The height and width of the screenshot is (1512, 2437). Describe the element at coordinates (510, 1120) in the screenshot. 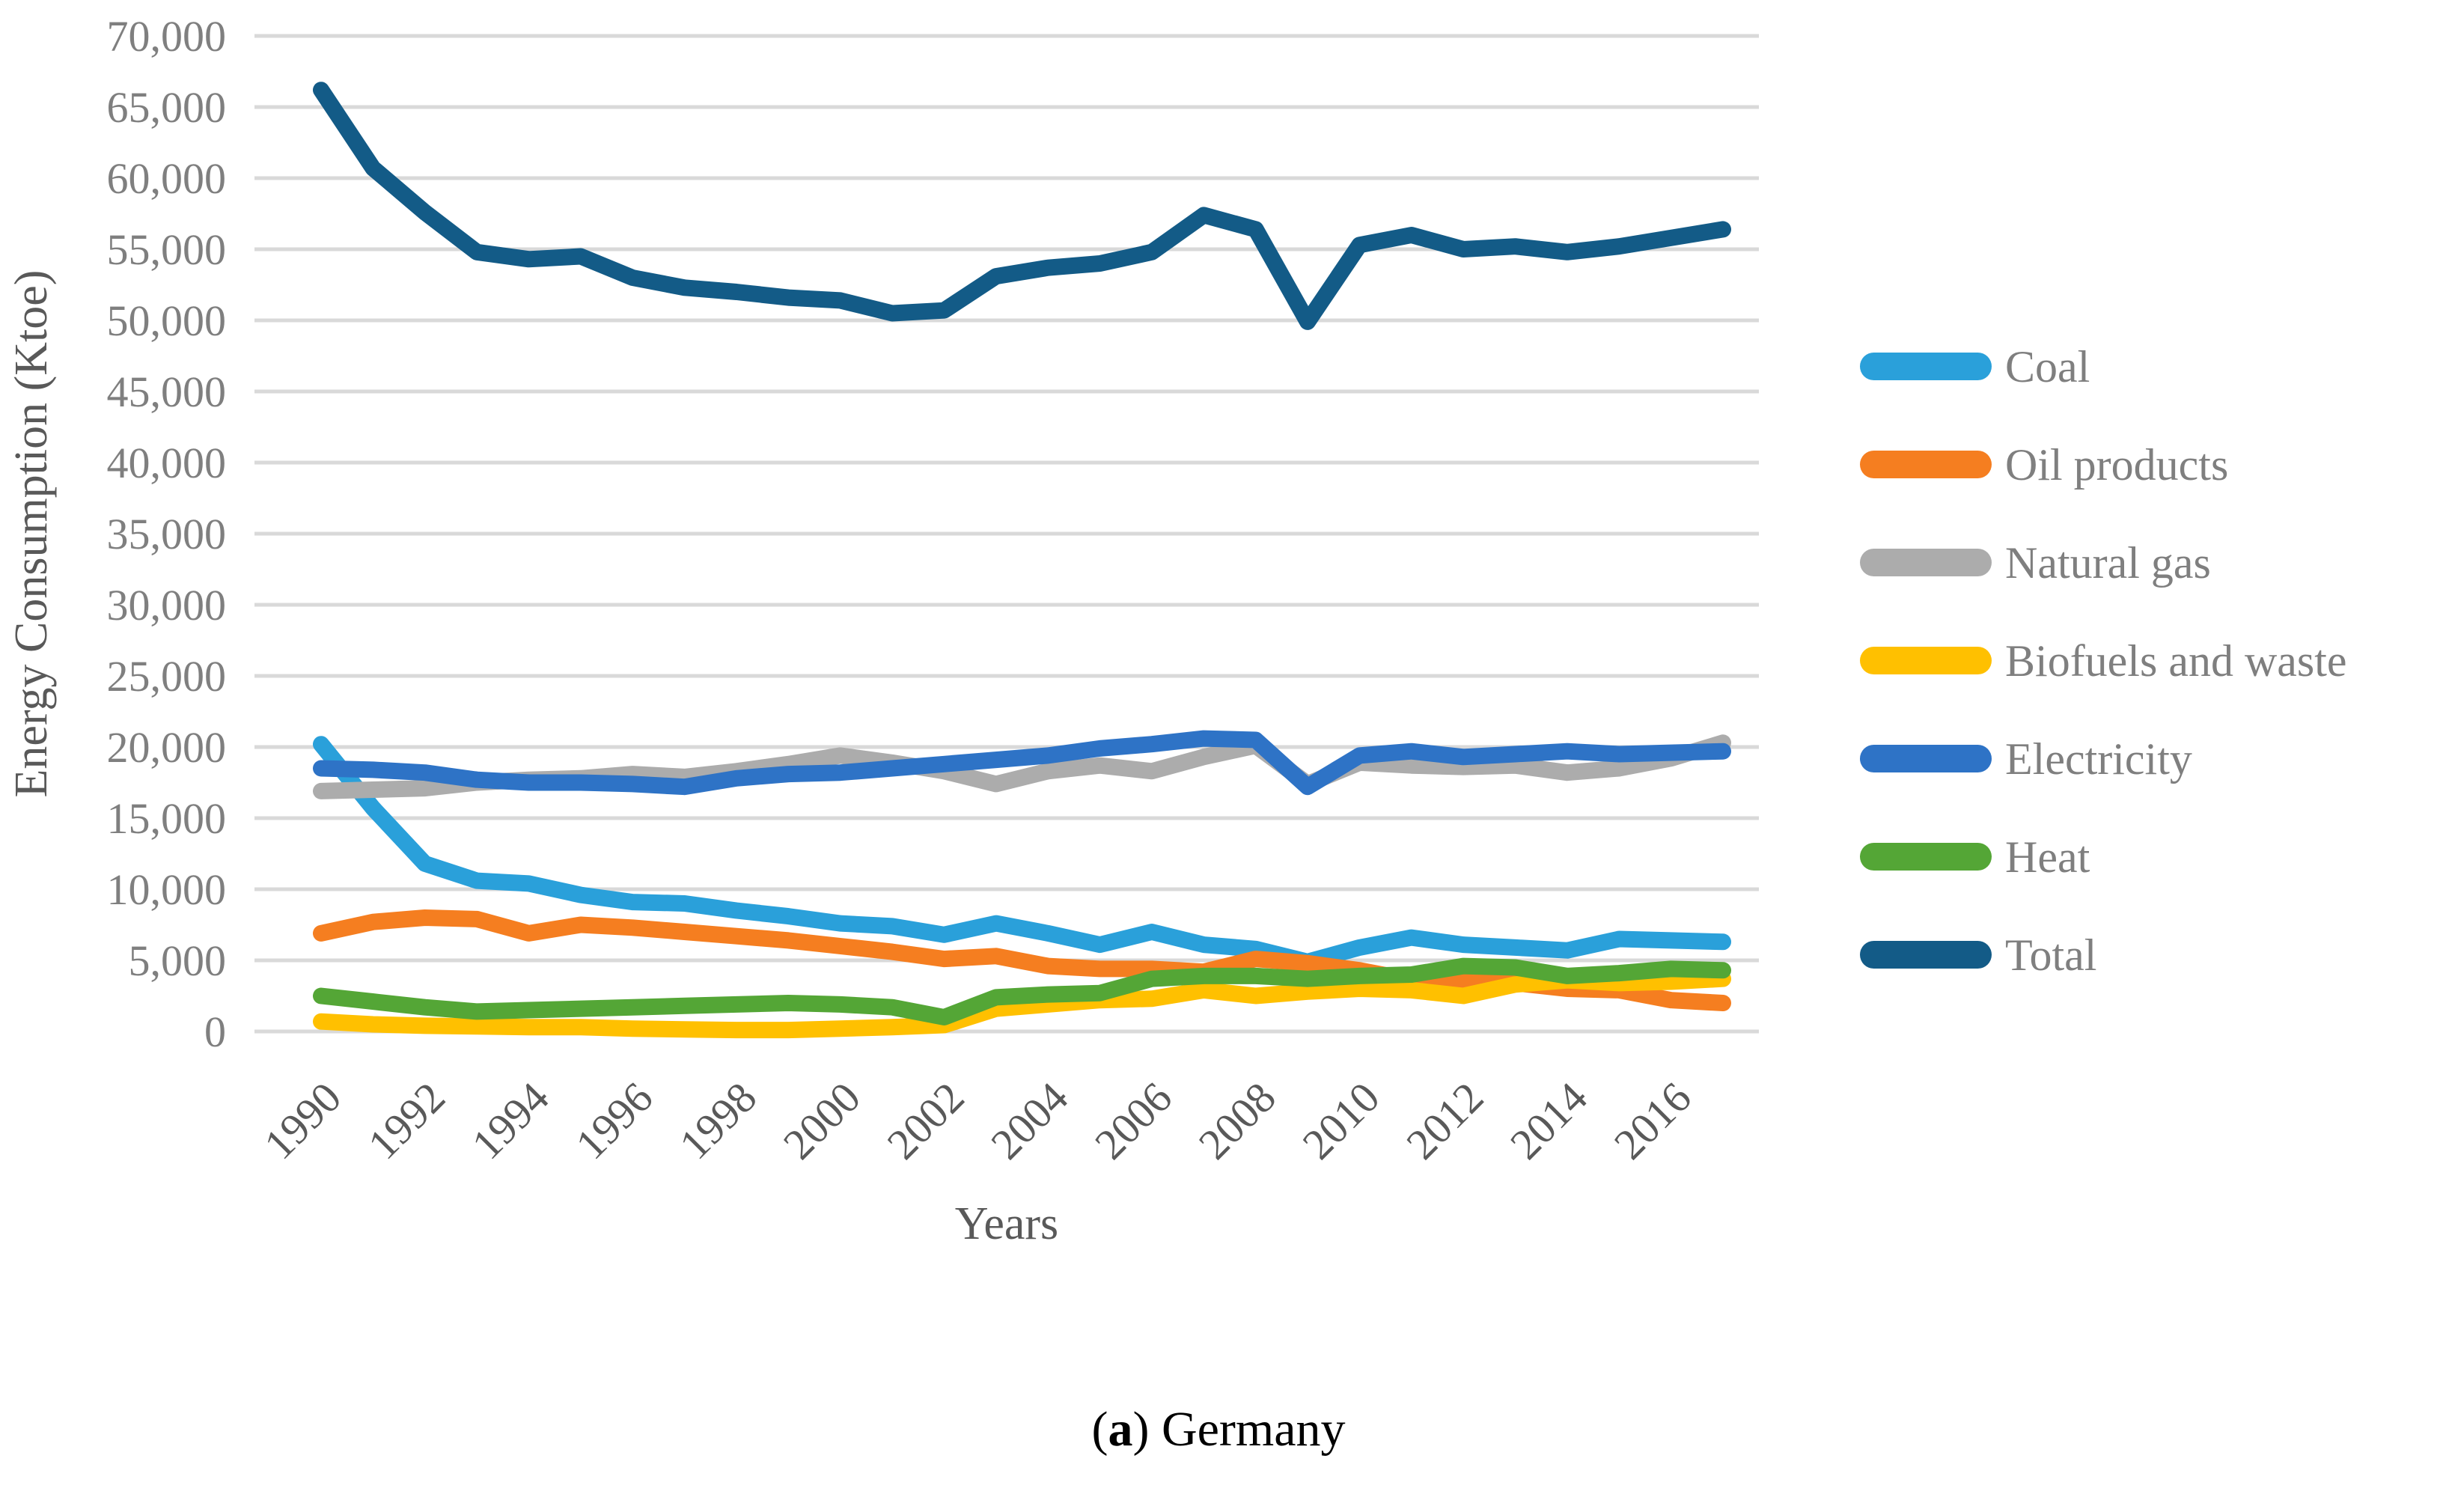

I see `x-tick-label: 1994` at that location.